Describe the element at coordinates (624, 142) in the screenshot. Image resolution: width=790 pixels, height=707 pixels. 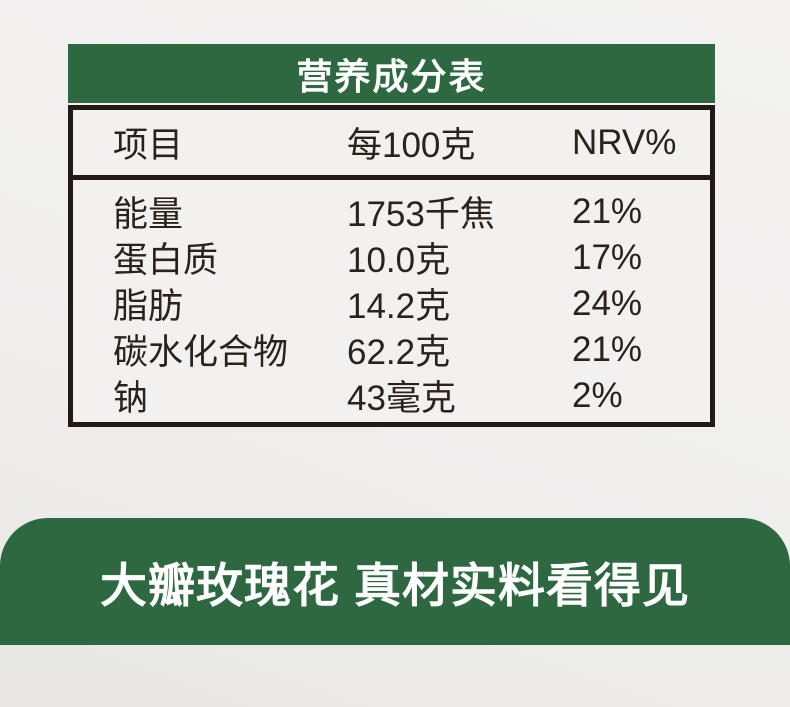
I see `column-header-nrv: NRV%` at that location.